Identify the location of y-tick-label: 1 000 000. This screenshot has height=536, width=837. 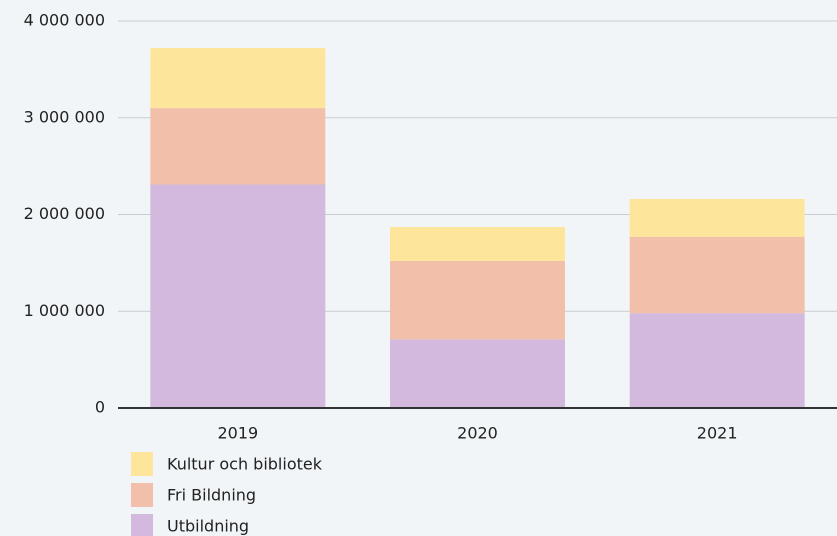
(64, 310).